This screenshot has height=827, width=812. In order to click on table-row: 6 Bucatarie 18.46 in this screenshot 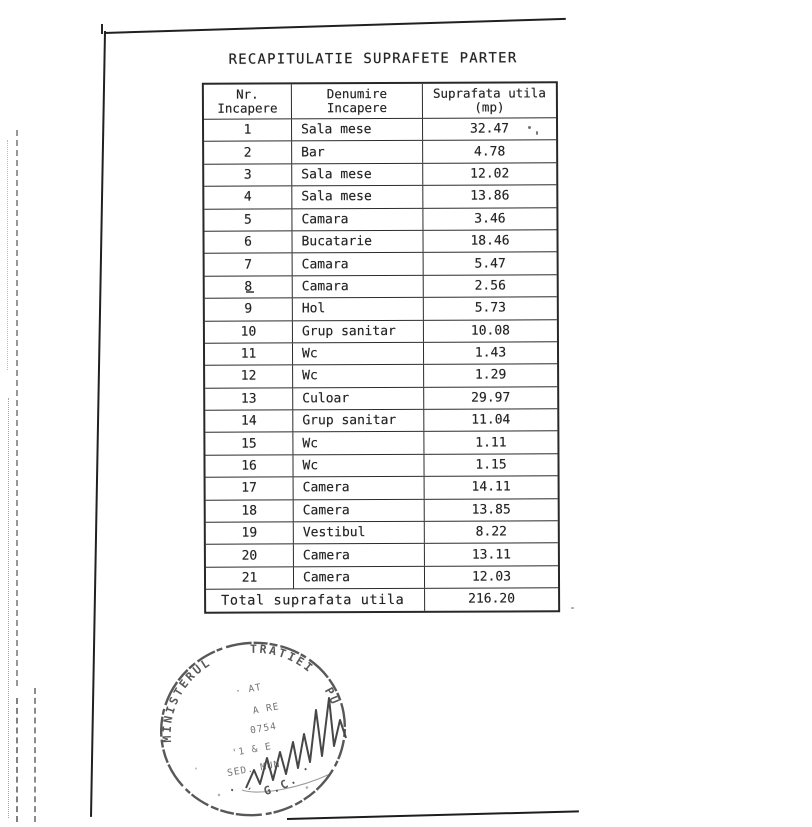, I will do `click(380, 241)`.